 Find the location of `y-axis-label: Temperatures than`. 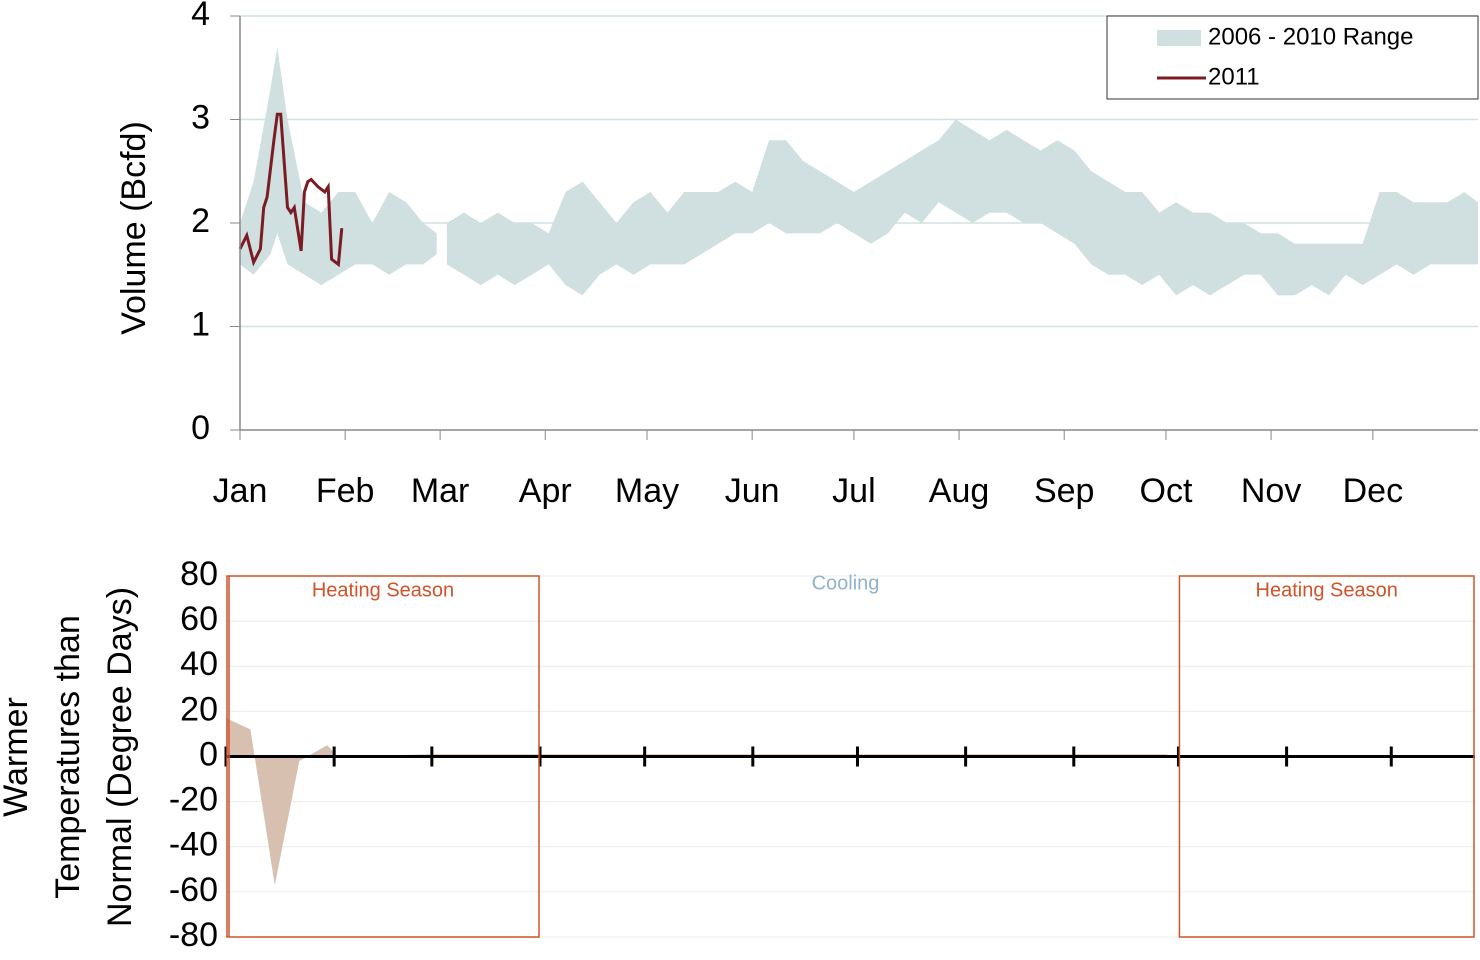

y-axis-label: Temperatures than is located at coordinates (68, 757).